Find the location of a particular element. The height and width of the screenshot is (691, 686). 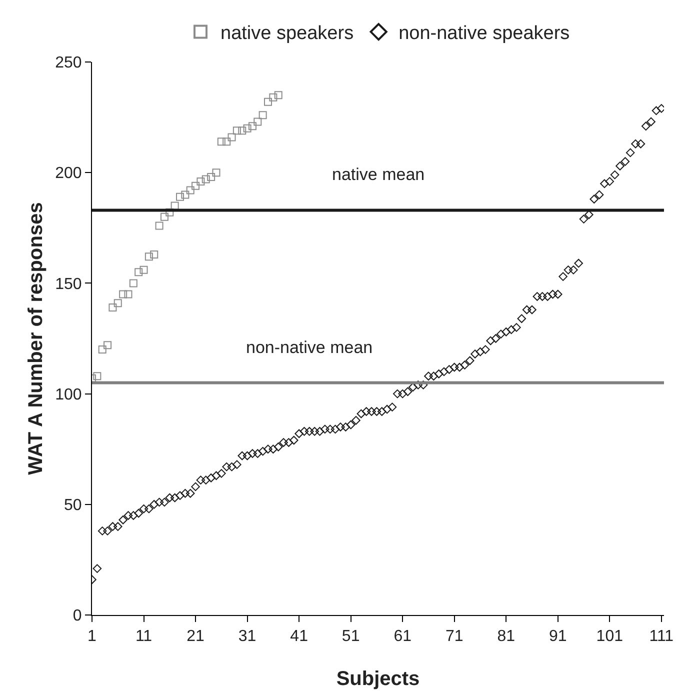

y-tick-label: 150 is located at coordinates (68, 284).